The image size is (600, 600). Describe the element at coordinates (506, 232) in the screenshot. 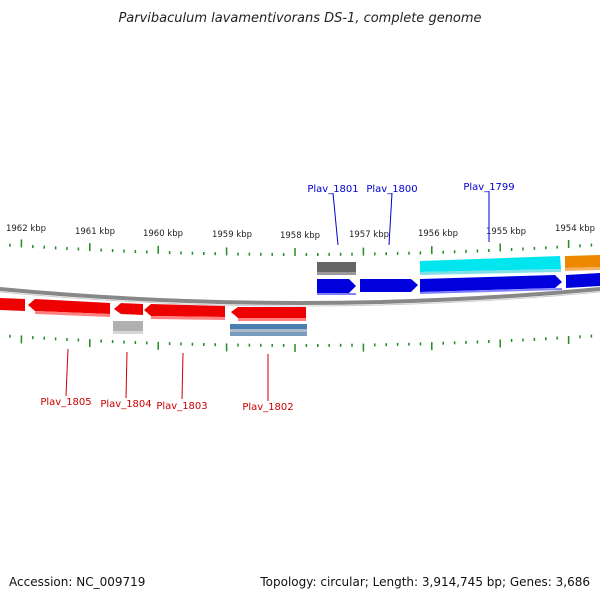

I see `tick-label-1955: 1955 kbp` at that location.